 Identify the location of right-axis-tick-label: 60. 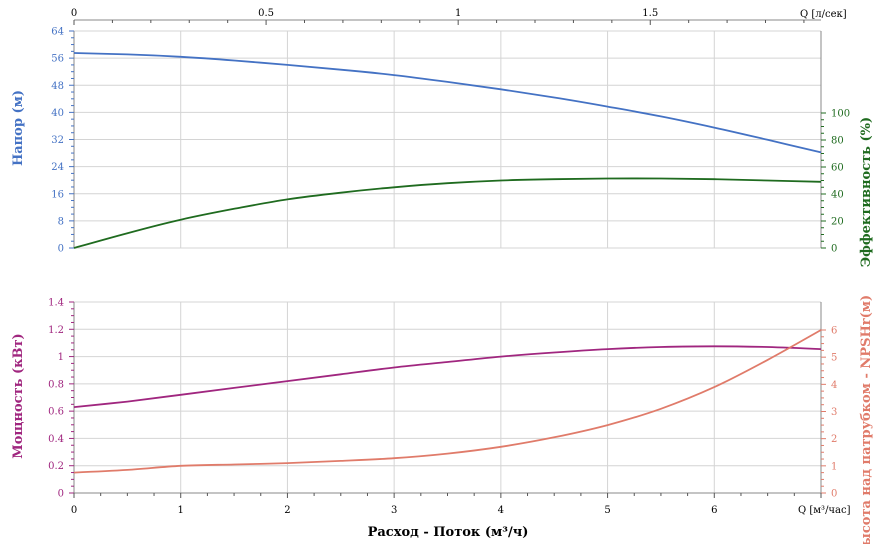
(837, 168).